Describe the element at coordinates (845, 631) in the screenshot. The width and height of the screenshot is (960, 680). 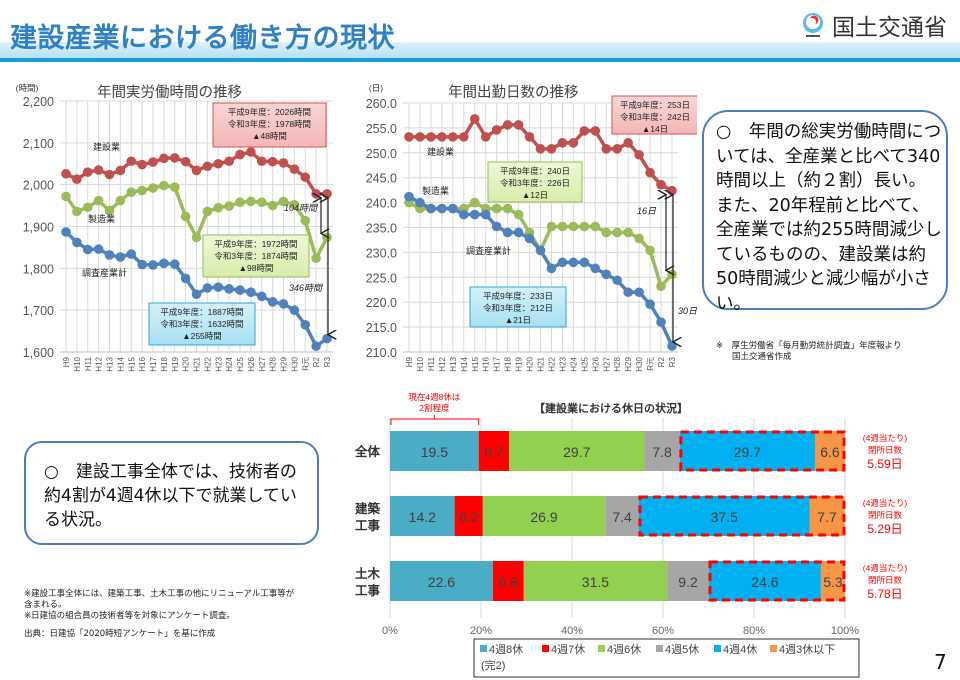
I see `x-tick-label: 100%` at that location.